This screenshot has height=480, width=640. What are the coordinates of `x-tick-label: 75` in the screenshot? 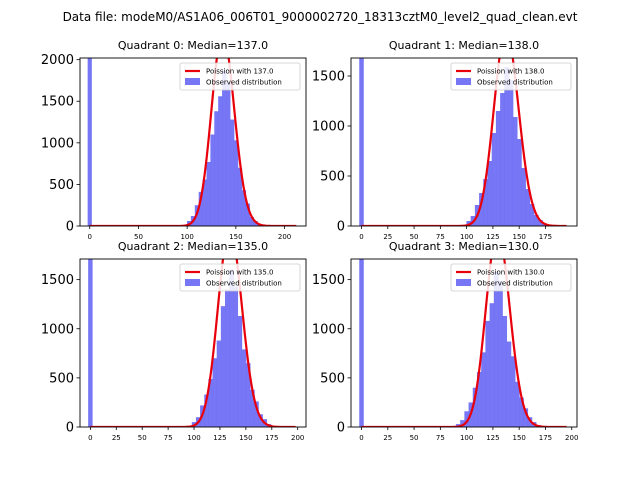 It's located at (440, 237).